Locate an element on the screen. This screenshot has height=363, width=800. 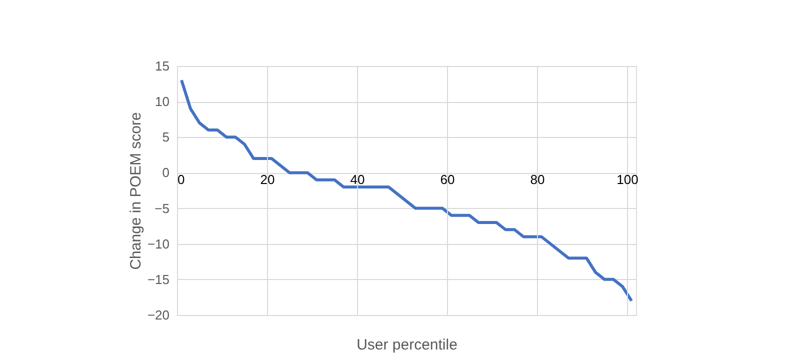
y-tick-label: −5 is located at coordinates (162, 208).